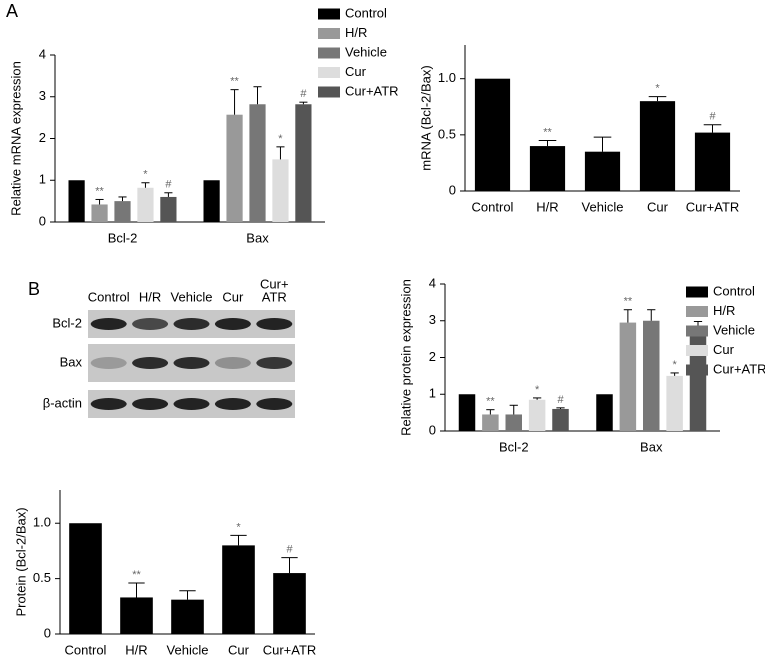 The width and height of the screenshot is (765, 659). I want to click on legend-label: Vehicle, so click(734, 329).